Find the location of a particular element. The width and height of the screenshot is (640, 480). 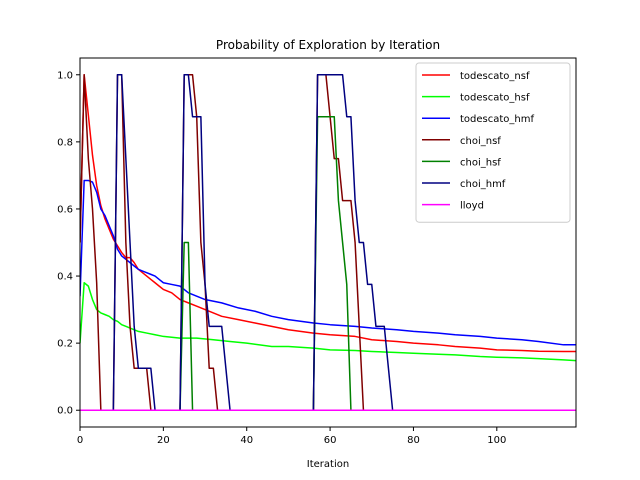

y-tick-label: 1.0 is located at coordinates (65, 75).